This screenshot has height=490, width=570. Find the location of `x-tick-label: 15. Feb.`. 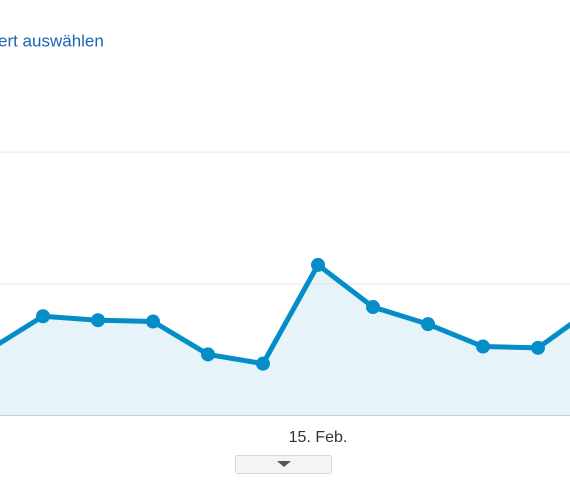

x-tick-label: 15. Feb. is located at coordinates (318, 437).